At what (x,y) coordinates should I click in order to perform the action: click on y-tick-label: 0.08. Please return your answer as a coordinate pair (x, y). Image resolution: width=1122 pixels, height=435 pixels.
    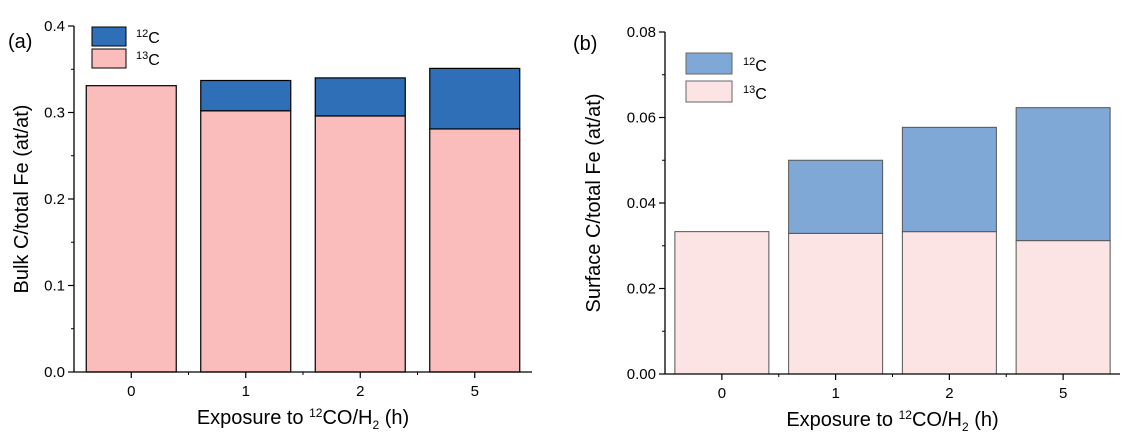
    Looking at the image, I should click on (641, 32).